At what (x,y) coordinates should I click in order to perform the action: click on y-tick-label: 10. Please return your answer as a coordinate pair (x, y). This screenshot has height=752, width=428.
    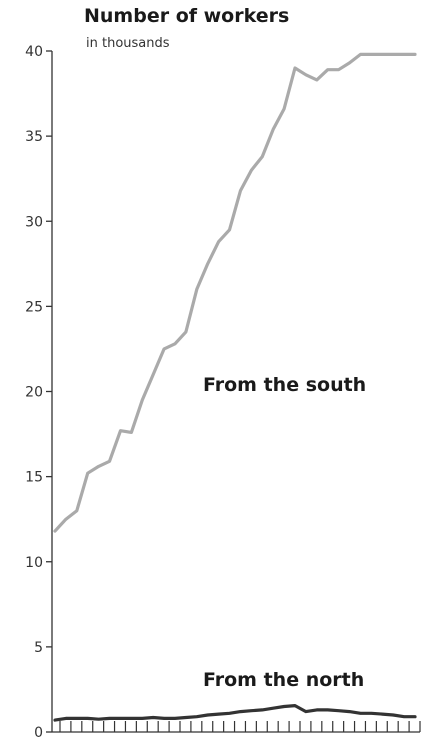
    Looking at the image, I should click on (34, 563).